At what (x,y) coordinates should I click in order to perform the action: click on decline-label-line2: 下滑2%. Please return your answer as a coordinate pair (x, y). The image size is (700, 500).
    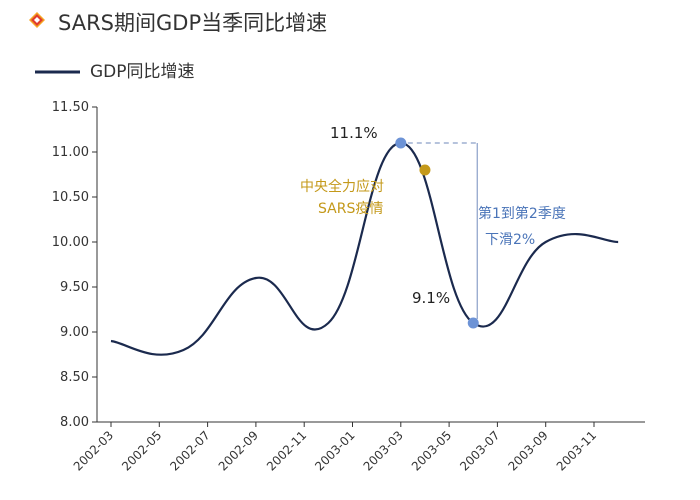
    Looking at the image, I should click on (510, 239).